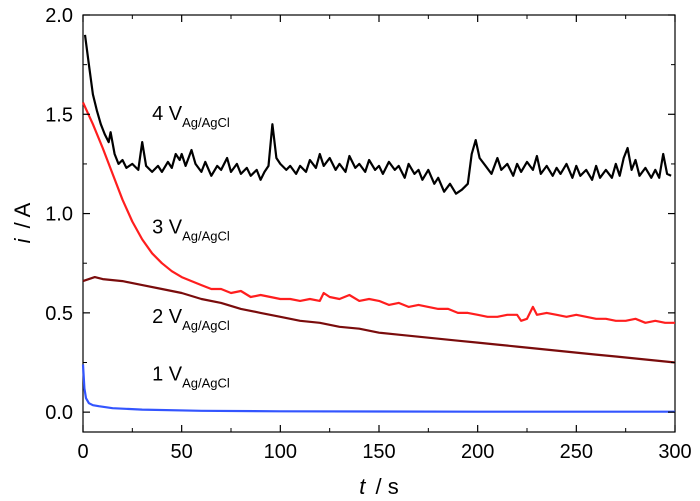 This screenshot has height=501, width=700. What do you see at coordinates (378, 452) in the screenshot?
I see `x-tick-label: 150` at bounding box center [378, 452].